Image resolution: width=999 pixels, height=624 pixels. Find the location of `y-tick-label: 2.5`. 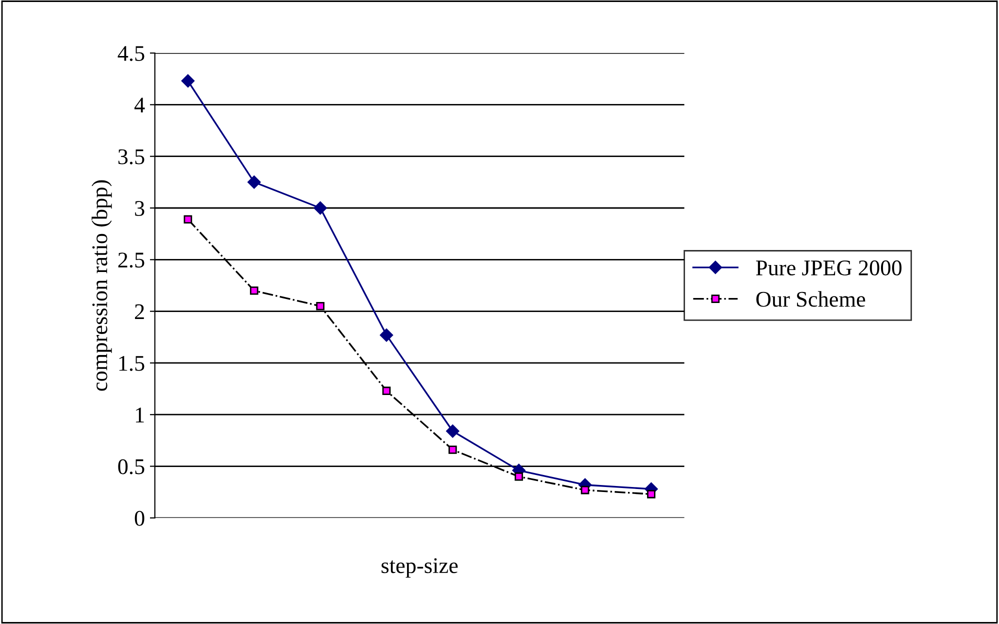

y-tick-label: 2.5 is located at coordinates (131, 260).